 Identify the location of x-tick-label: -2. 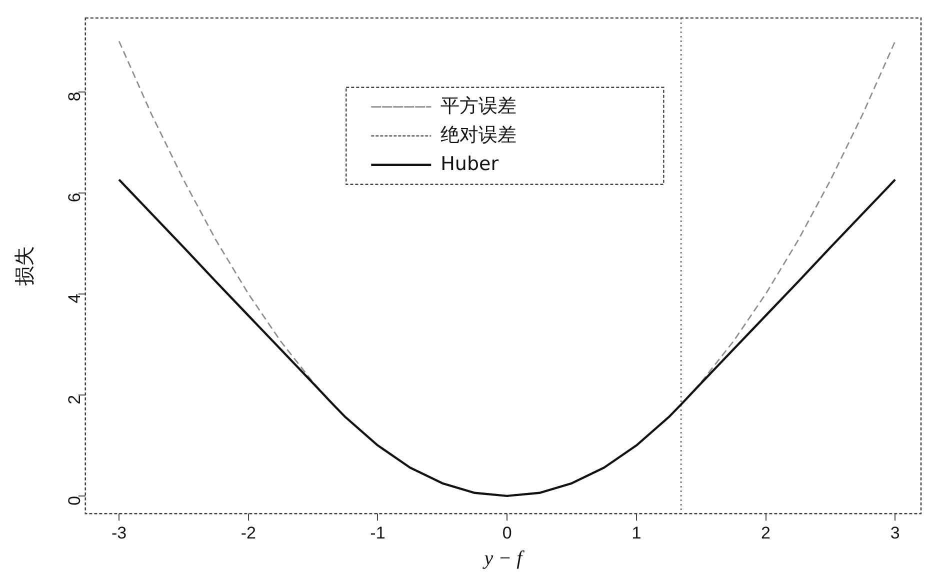
(248, 532).